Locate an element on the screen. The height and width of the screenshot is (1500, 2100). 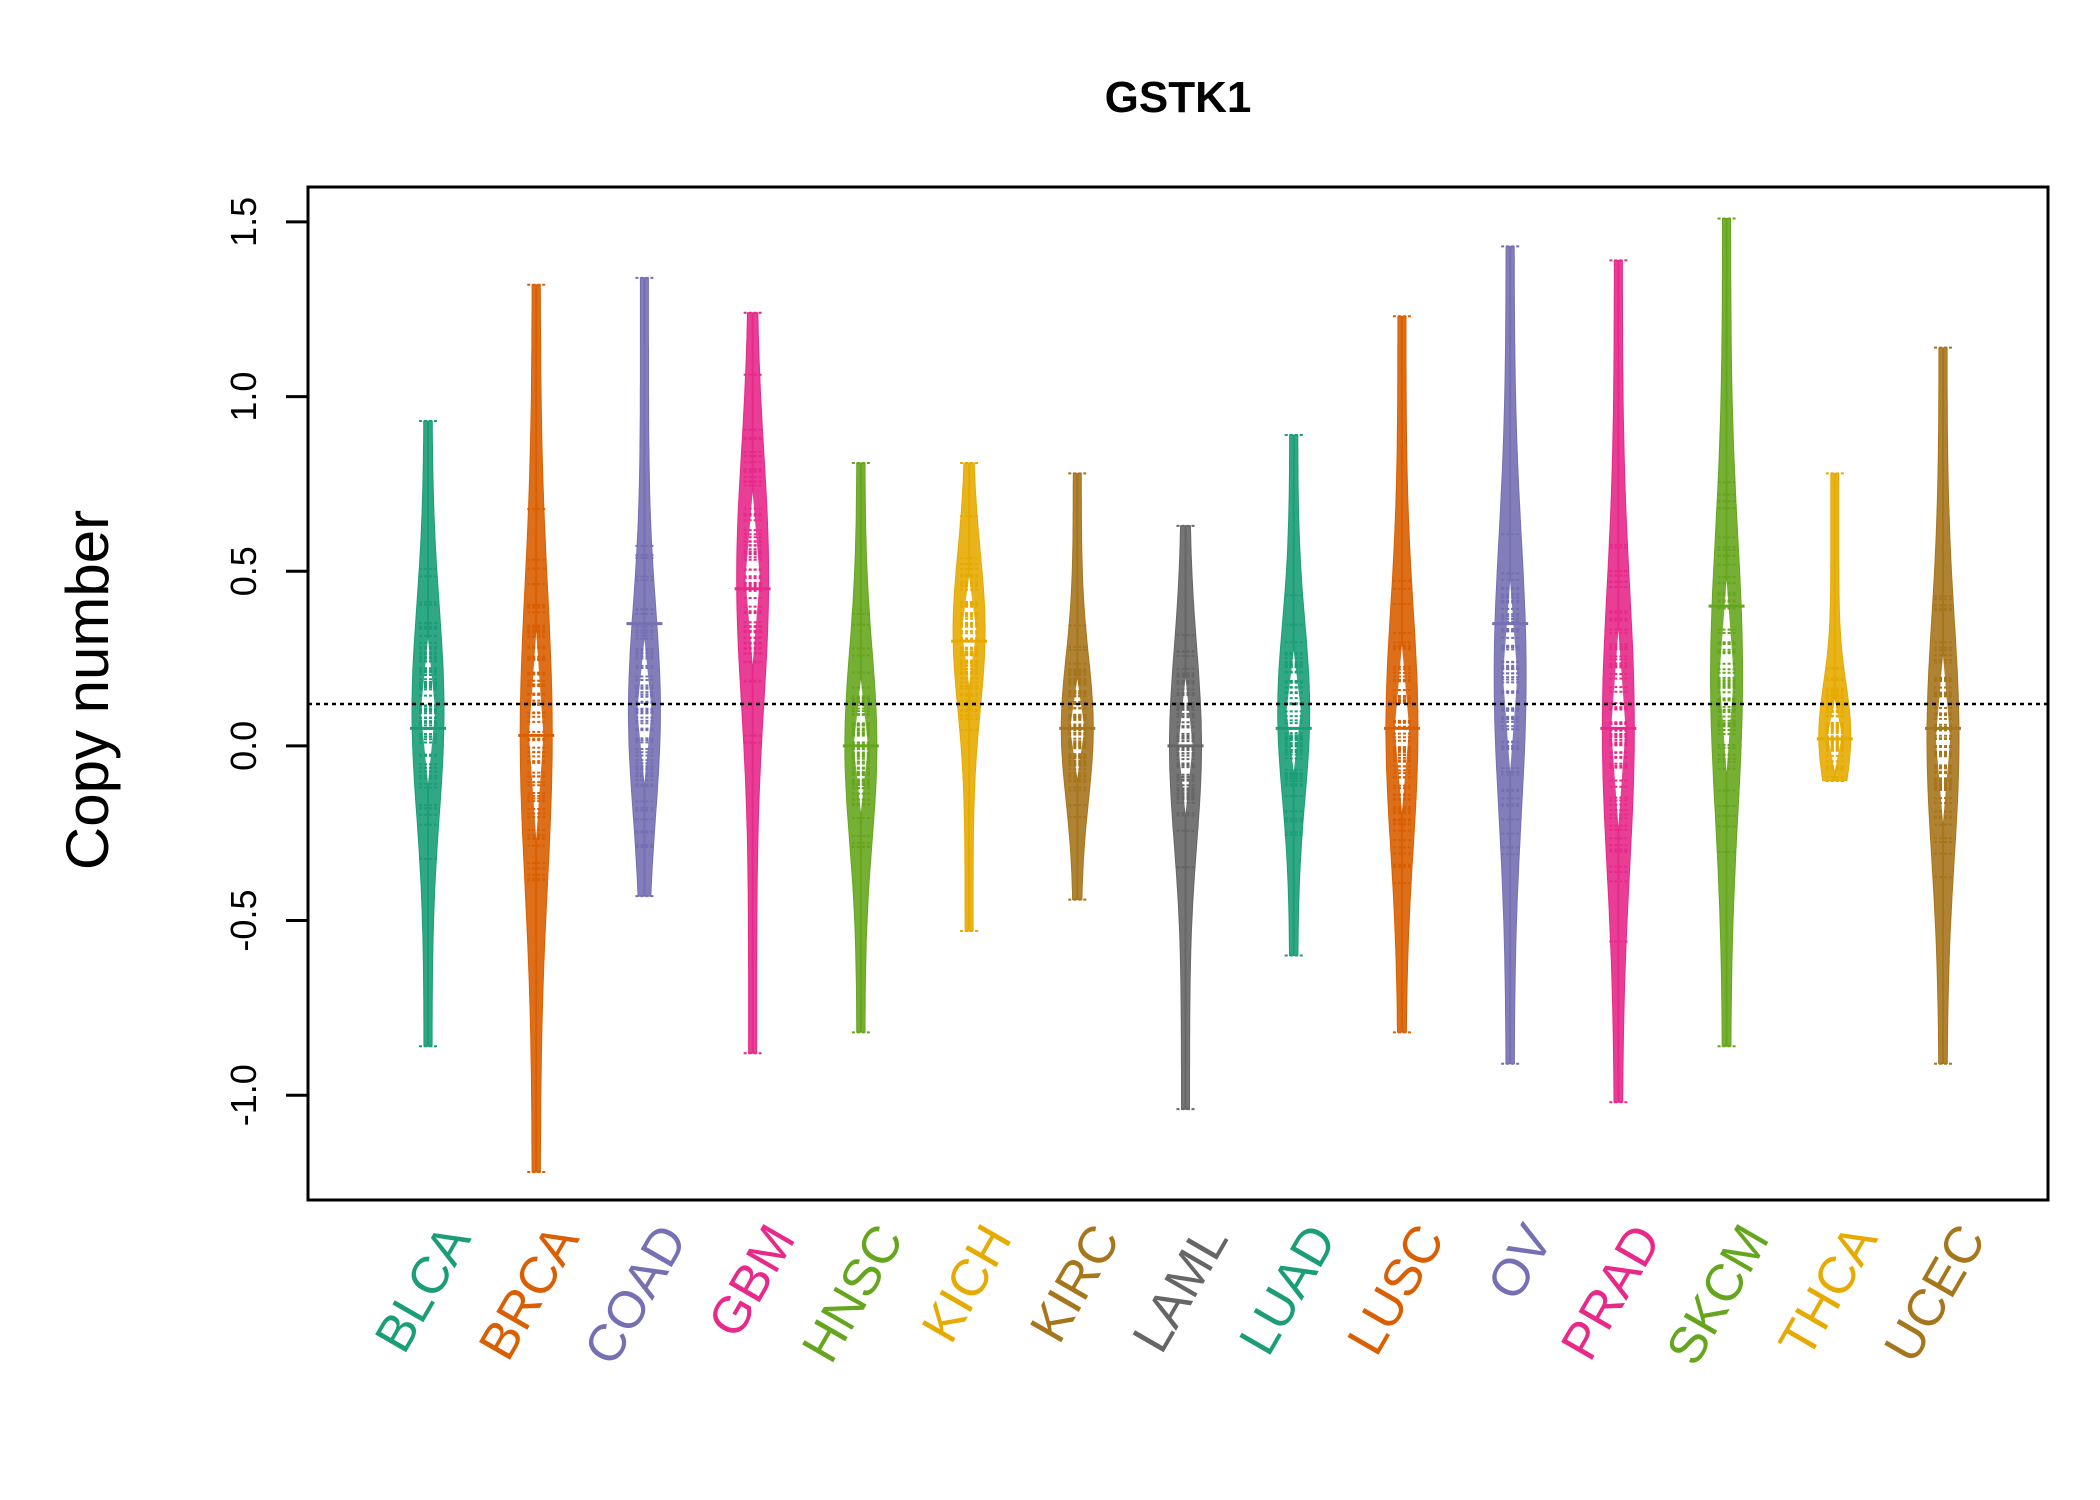
bean-kich is located at coordinates (969, 697).